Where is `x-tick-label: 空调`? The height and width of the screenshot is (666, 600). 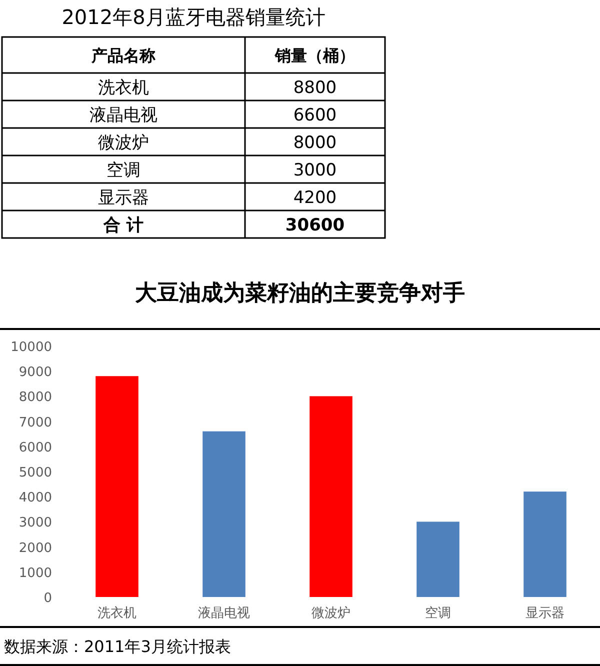 x-tick-label: 空调 is located at coordinates (438, 613).